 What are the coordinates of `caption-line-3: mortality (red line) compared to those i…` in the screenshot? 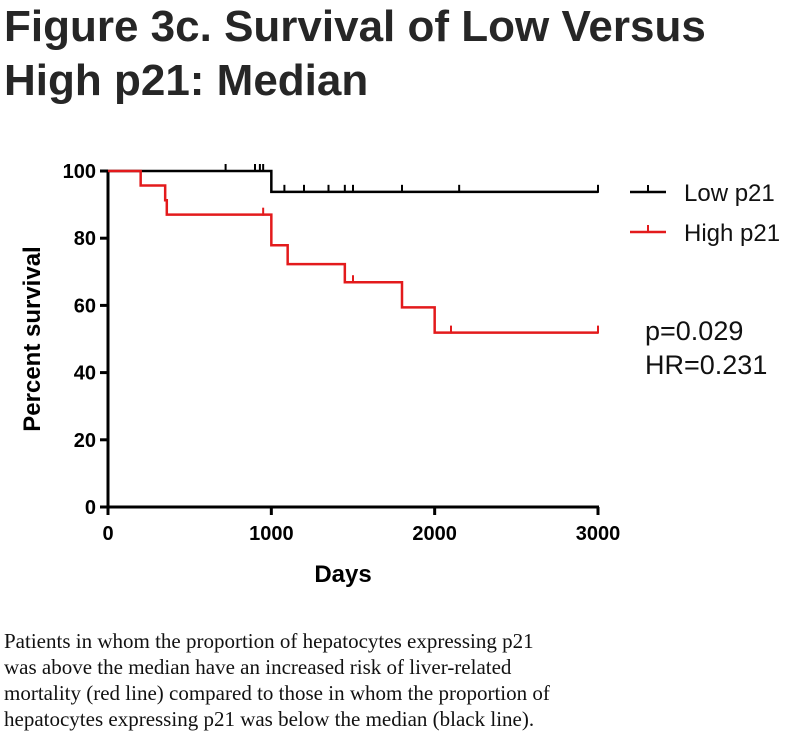 It's located at (277, 693).